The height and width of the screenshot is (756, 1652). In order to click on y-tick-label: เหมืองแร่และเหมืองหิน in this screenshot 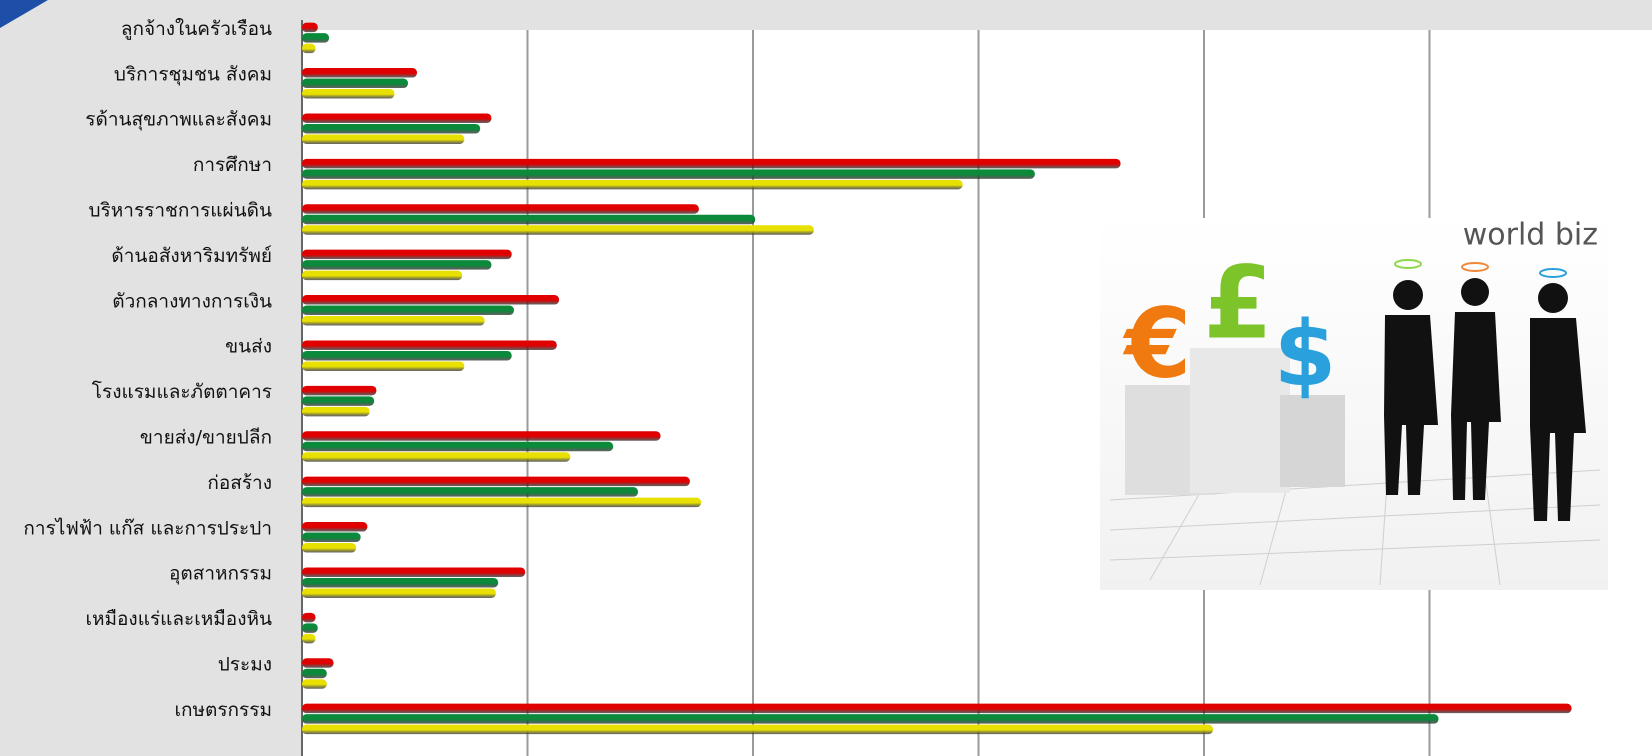, I will do `click(178, 619)`.